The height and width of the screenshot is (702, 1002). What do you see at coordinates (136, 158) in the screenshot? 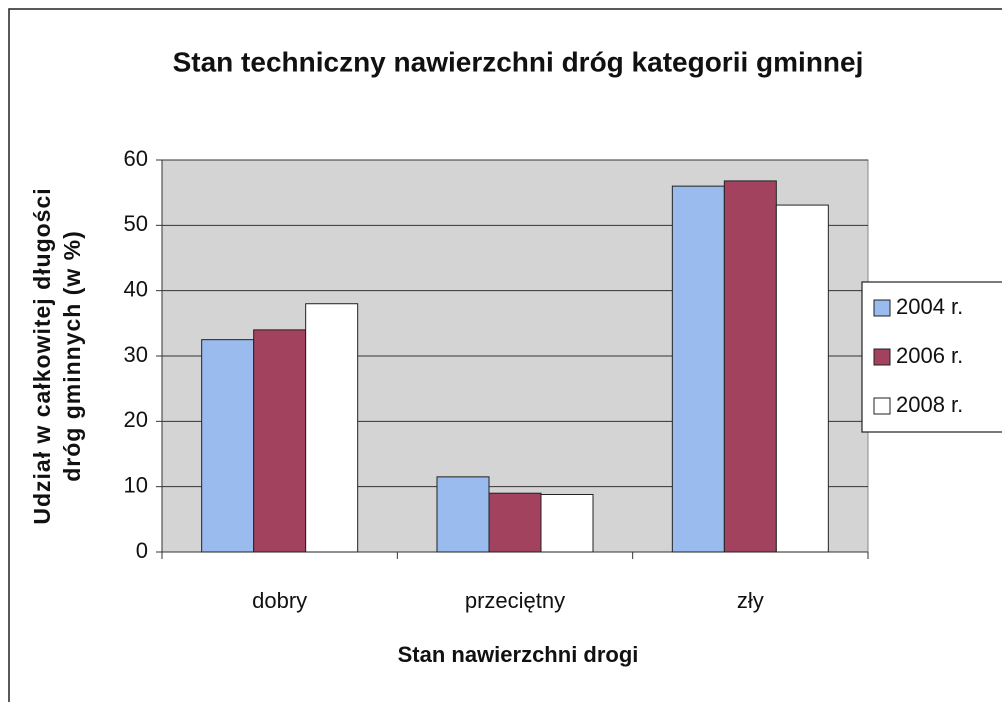
I see `y-tick-label: 60` at bounding box center [136, 158].